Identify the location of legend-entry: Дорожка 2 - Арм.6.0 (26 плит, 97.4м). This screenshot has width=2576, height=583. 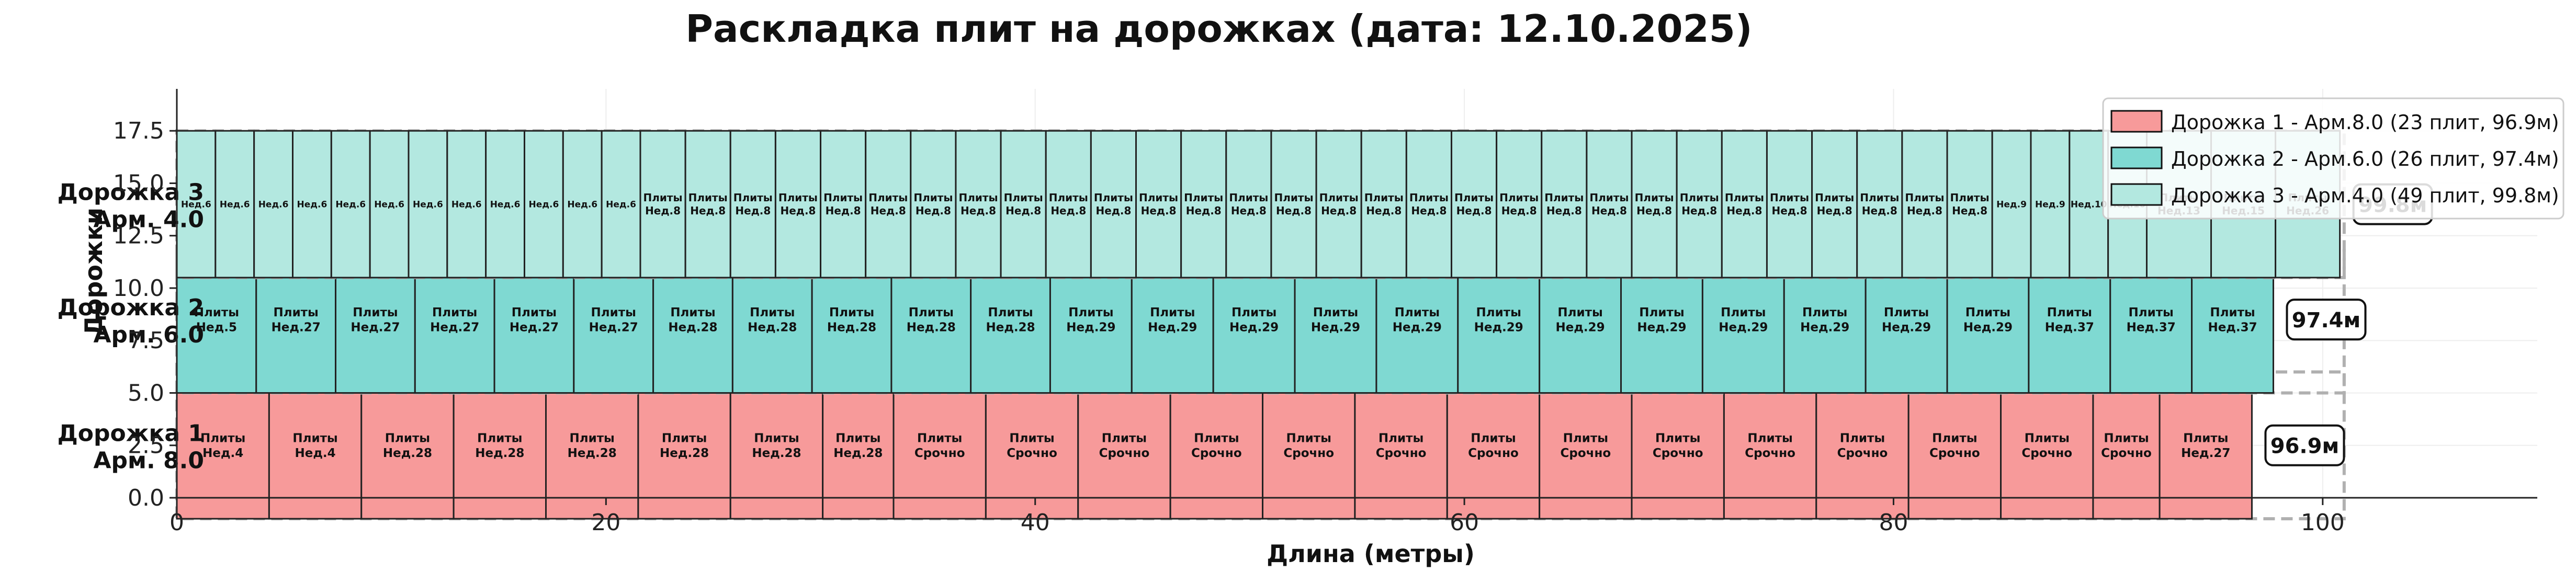
(2365, 158).